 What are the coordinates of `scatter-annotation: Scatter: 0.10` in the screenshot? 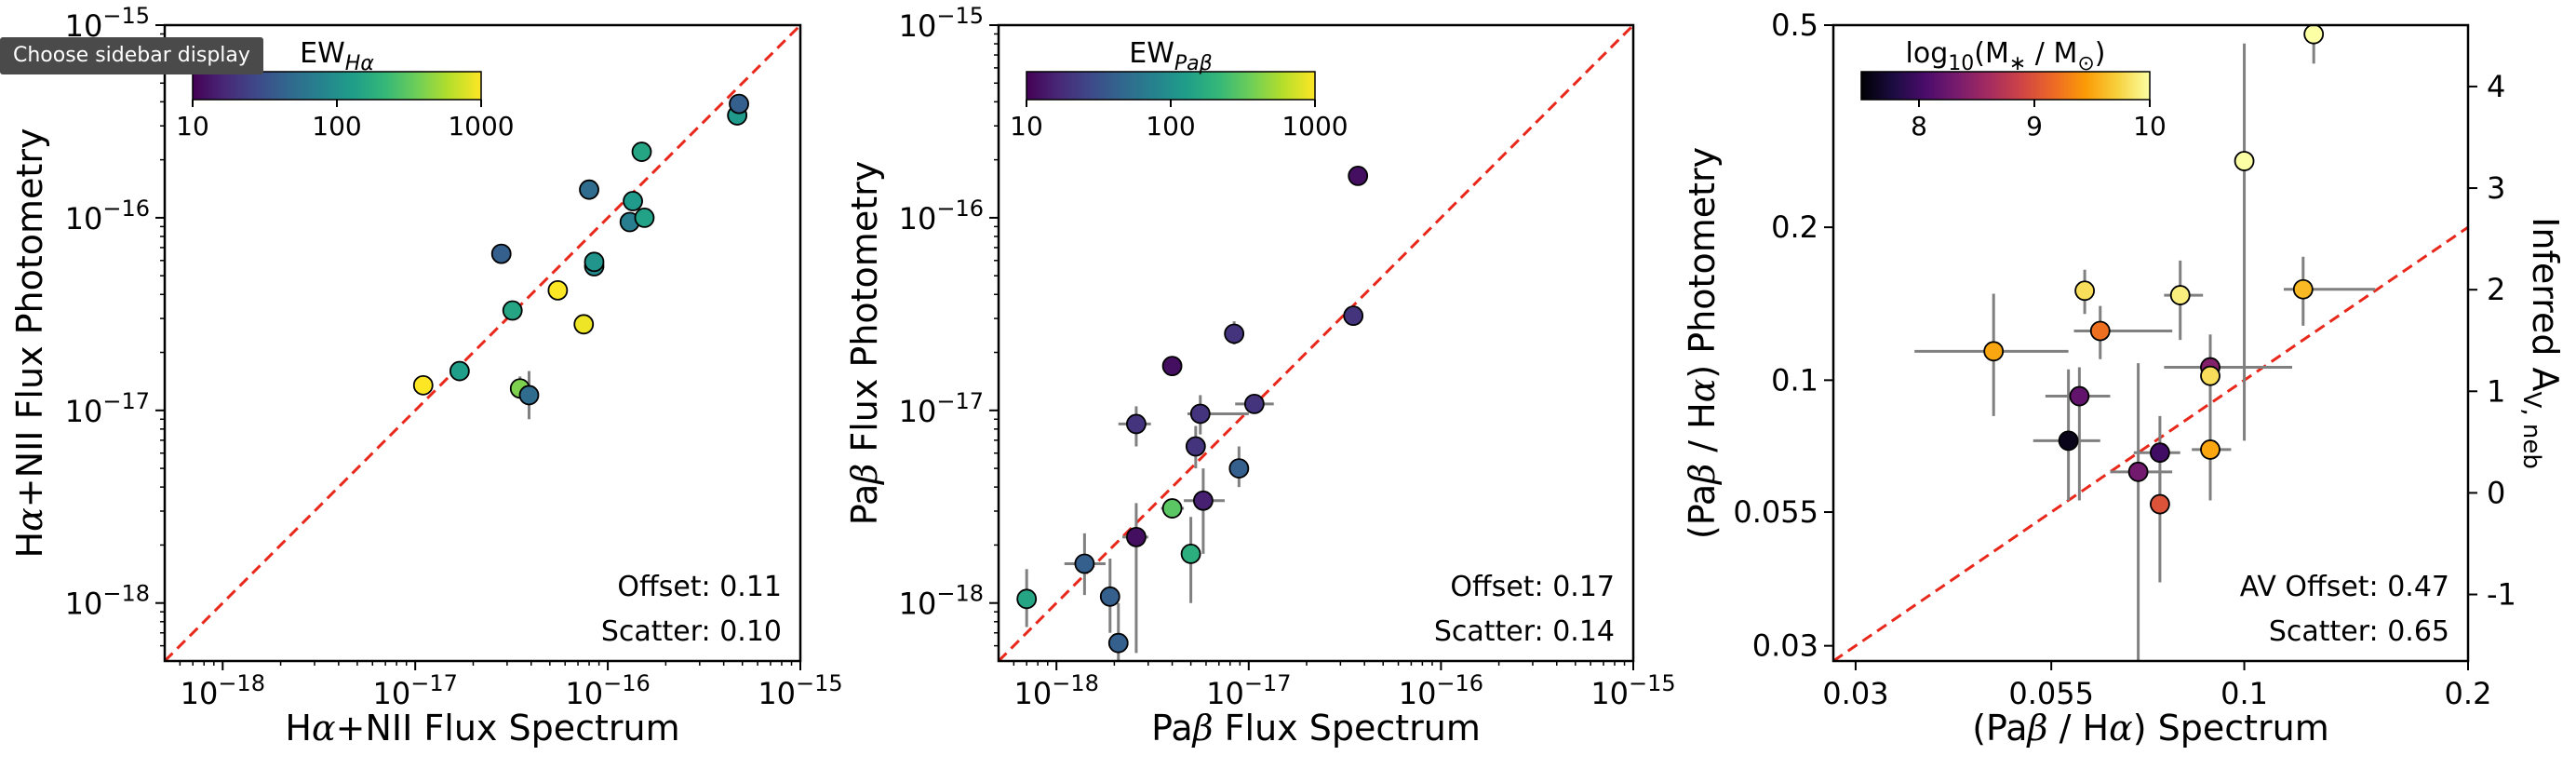 It's located at (691, 631).